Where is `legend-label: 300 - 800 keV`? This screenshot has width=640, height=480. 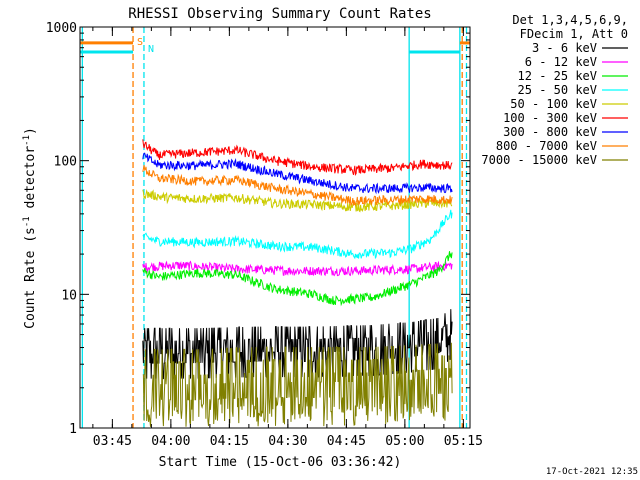 legend-label: 300 - 800 keV is located at coordinates (550, 132).